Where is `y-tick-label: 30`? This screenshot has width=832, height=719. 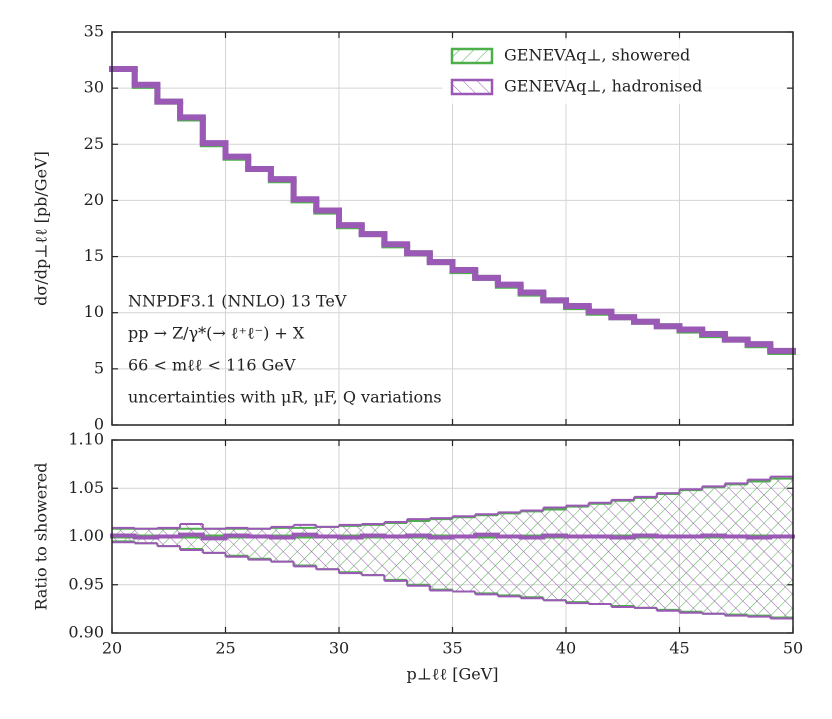
y-tick-label: 30 is located at coordinates (94, 87).